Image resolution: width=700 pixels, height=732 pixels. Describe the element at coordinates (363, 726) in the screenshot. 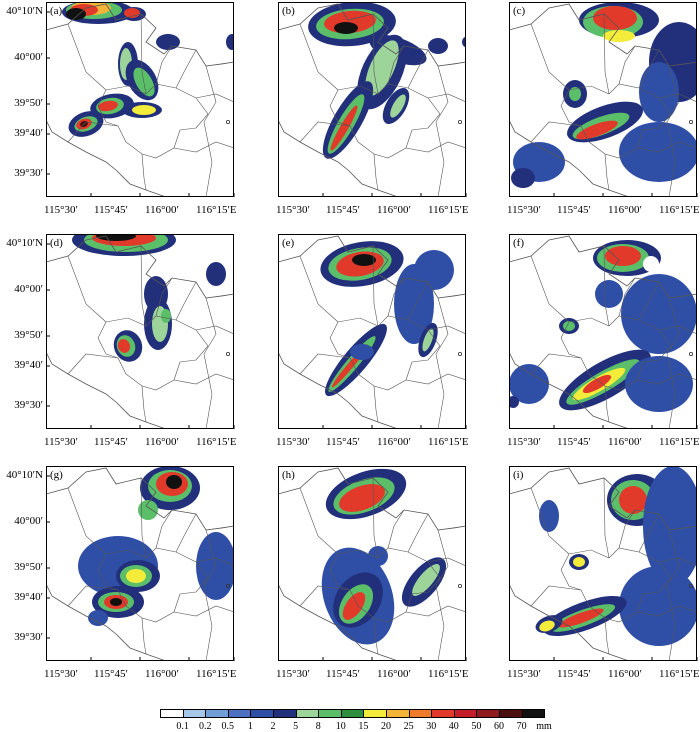

I see `colorbar-tick-label: 15` at that location.